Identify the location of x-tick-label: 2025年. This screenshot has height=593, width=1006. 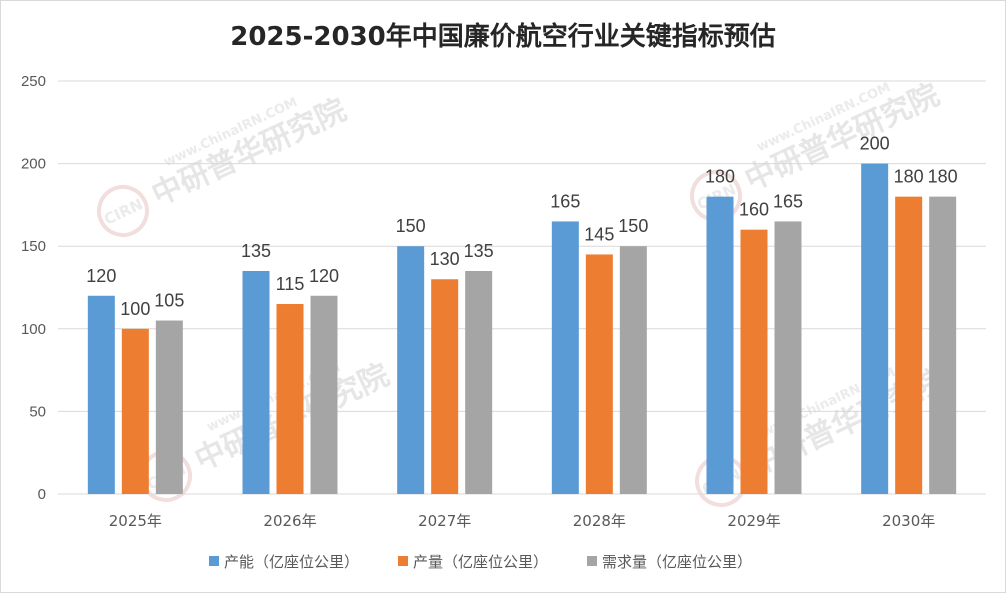
(135, 521).